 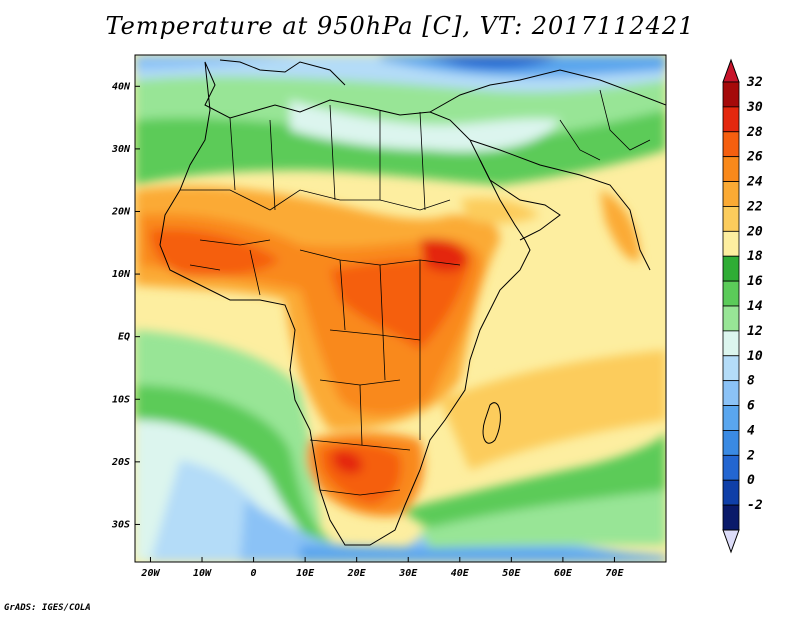 I want to click on lon-tick-label: 20W, so click(x=150, y=573).